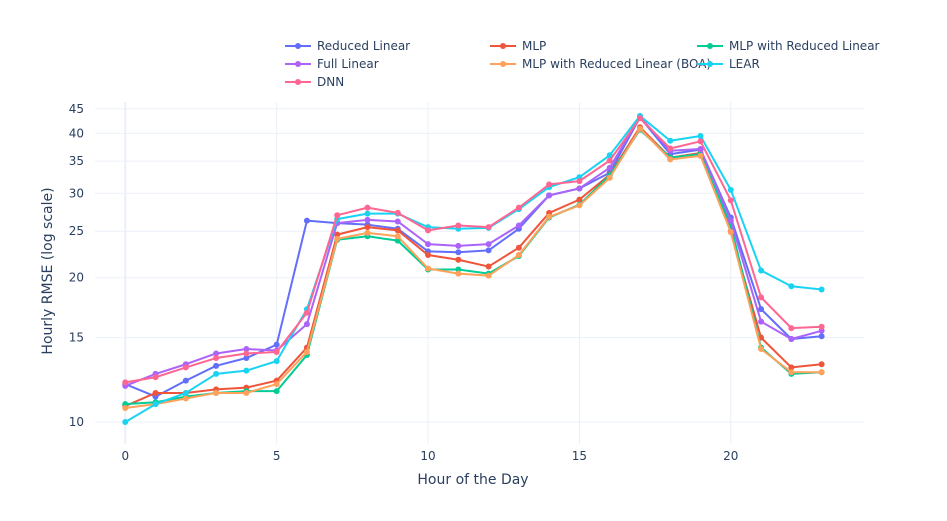 The image size is (947, 521). I want to click on legend-item: Full Linear, so click(332, 64).